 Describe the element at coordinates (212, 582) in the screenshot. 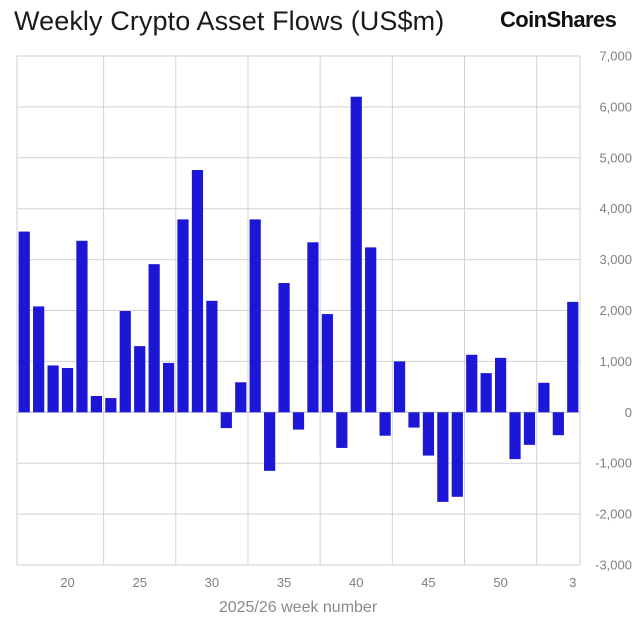

I see `x-tick-label: 30` at that location.